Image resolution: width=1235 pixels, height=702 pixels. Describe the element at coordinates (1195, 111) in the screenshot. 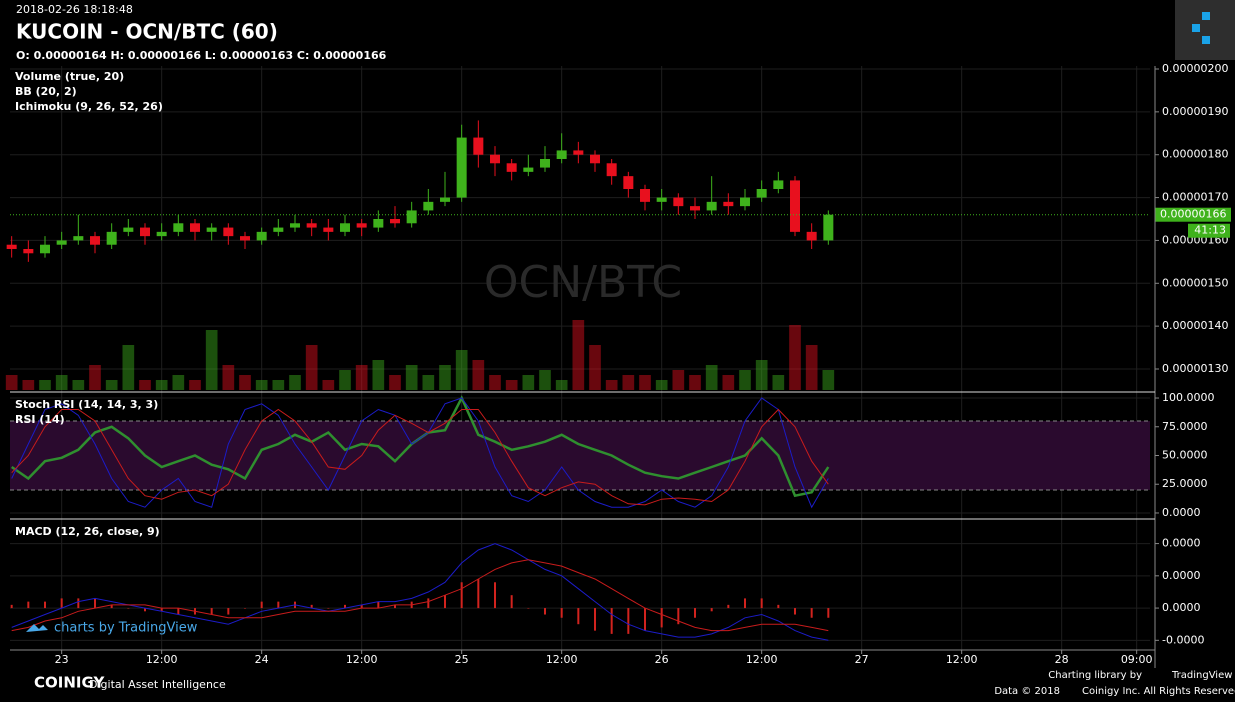

I see `y-tick-label: 0.00000190` at that location.